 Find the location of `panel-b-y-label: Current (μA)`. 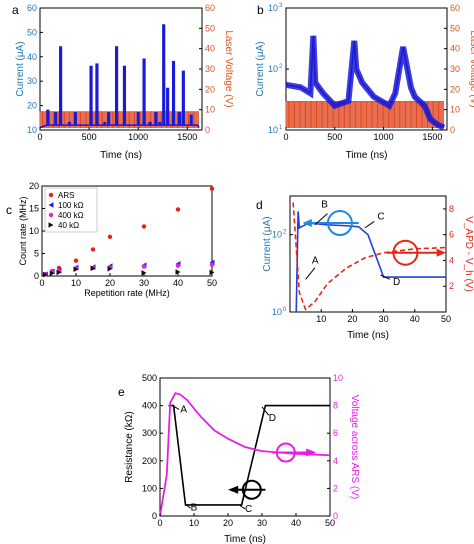

panel-b-y-label: Current (μA) is located at coordinates (260, 68).